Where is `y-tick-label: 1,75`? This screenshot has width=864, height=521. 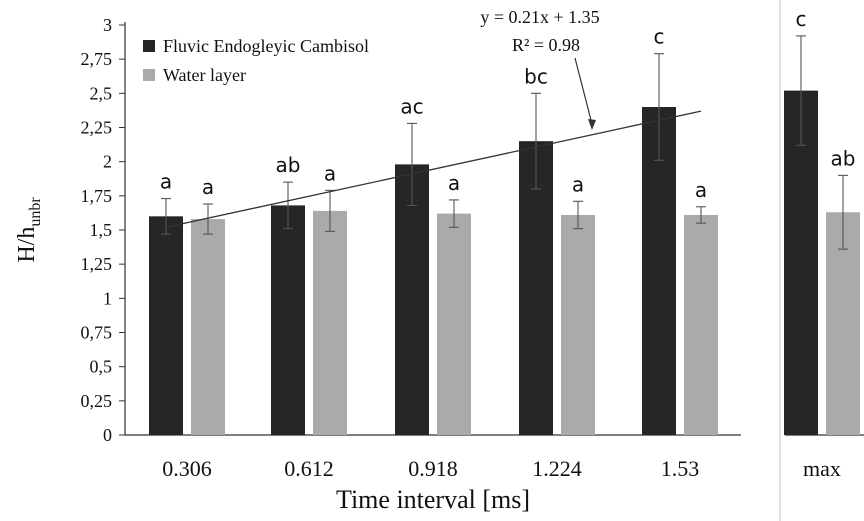 y-tick-label: 1,75 is located at coordinates (97, 196).